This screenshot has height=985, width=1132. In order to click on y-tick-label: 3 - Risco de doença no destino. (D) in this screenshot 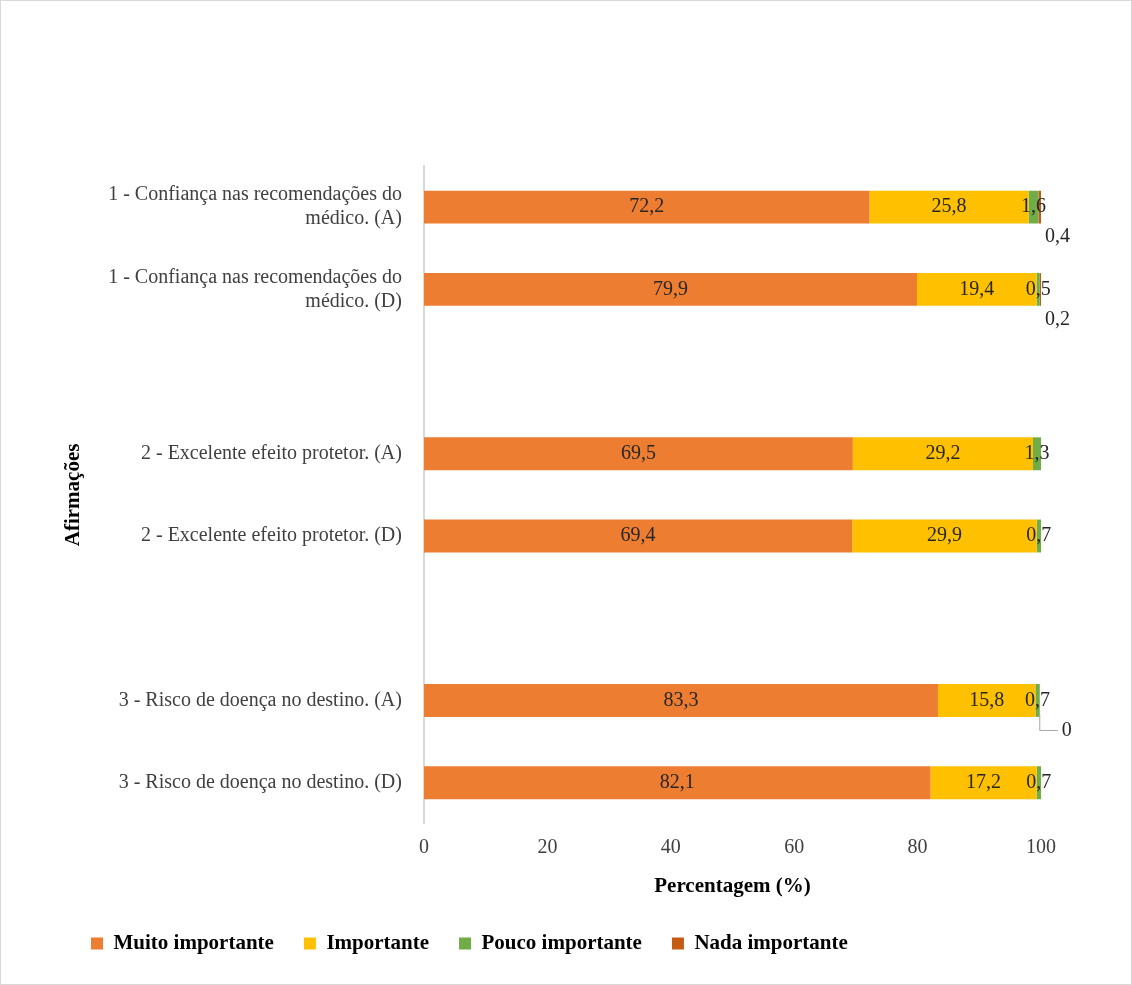, I will do `click(260, 781)`.